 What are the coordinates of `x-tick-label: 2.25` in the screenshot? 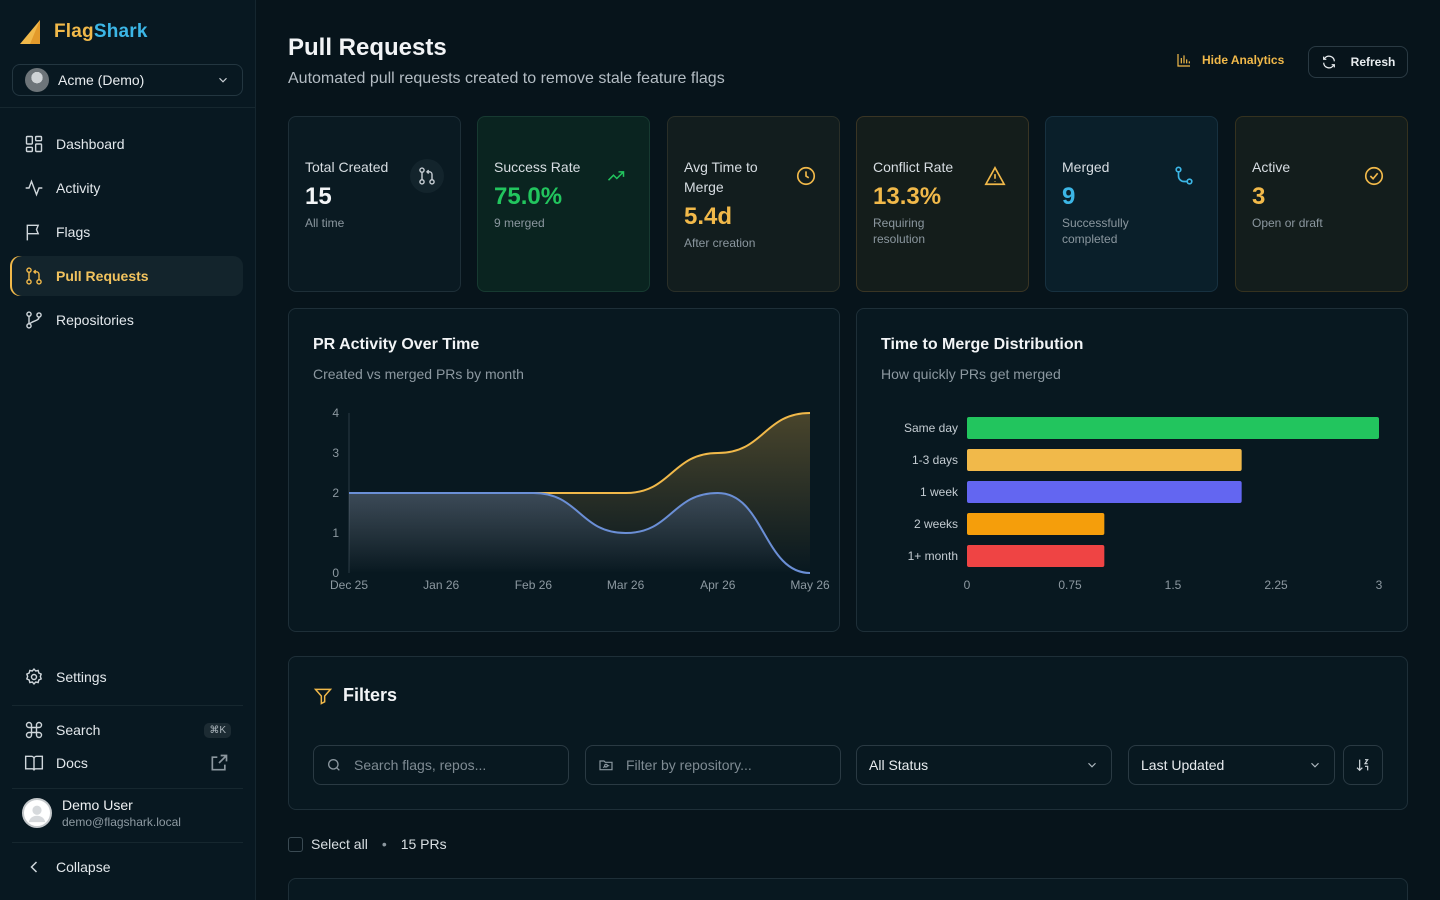 It's located at (1276, 585).